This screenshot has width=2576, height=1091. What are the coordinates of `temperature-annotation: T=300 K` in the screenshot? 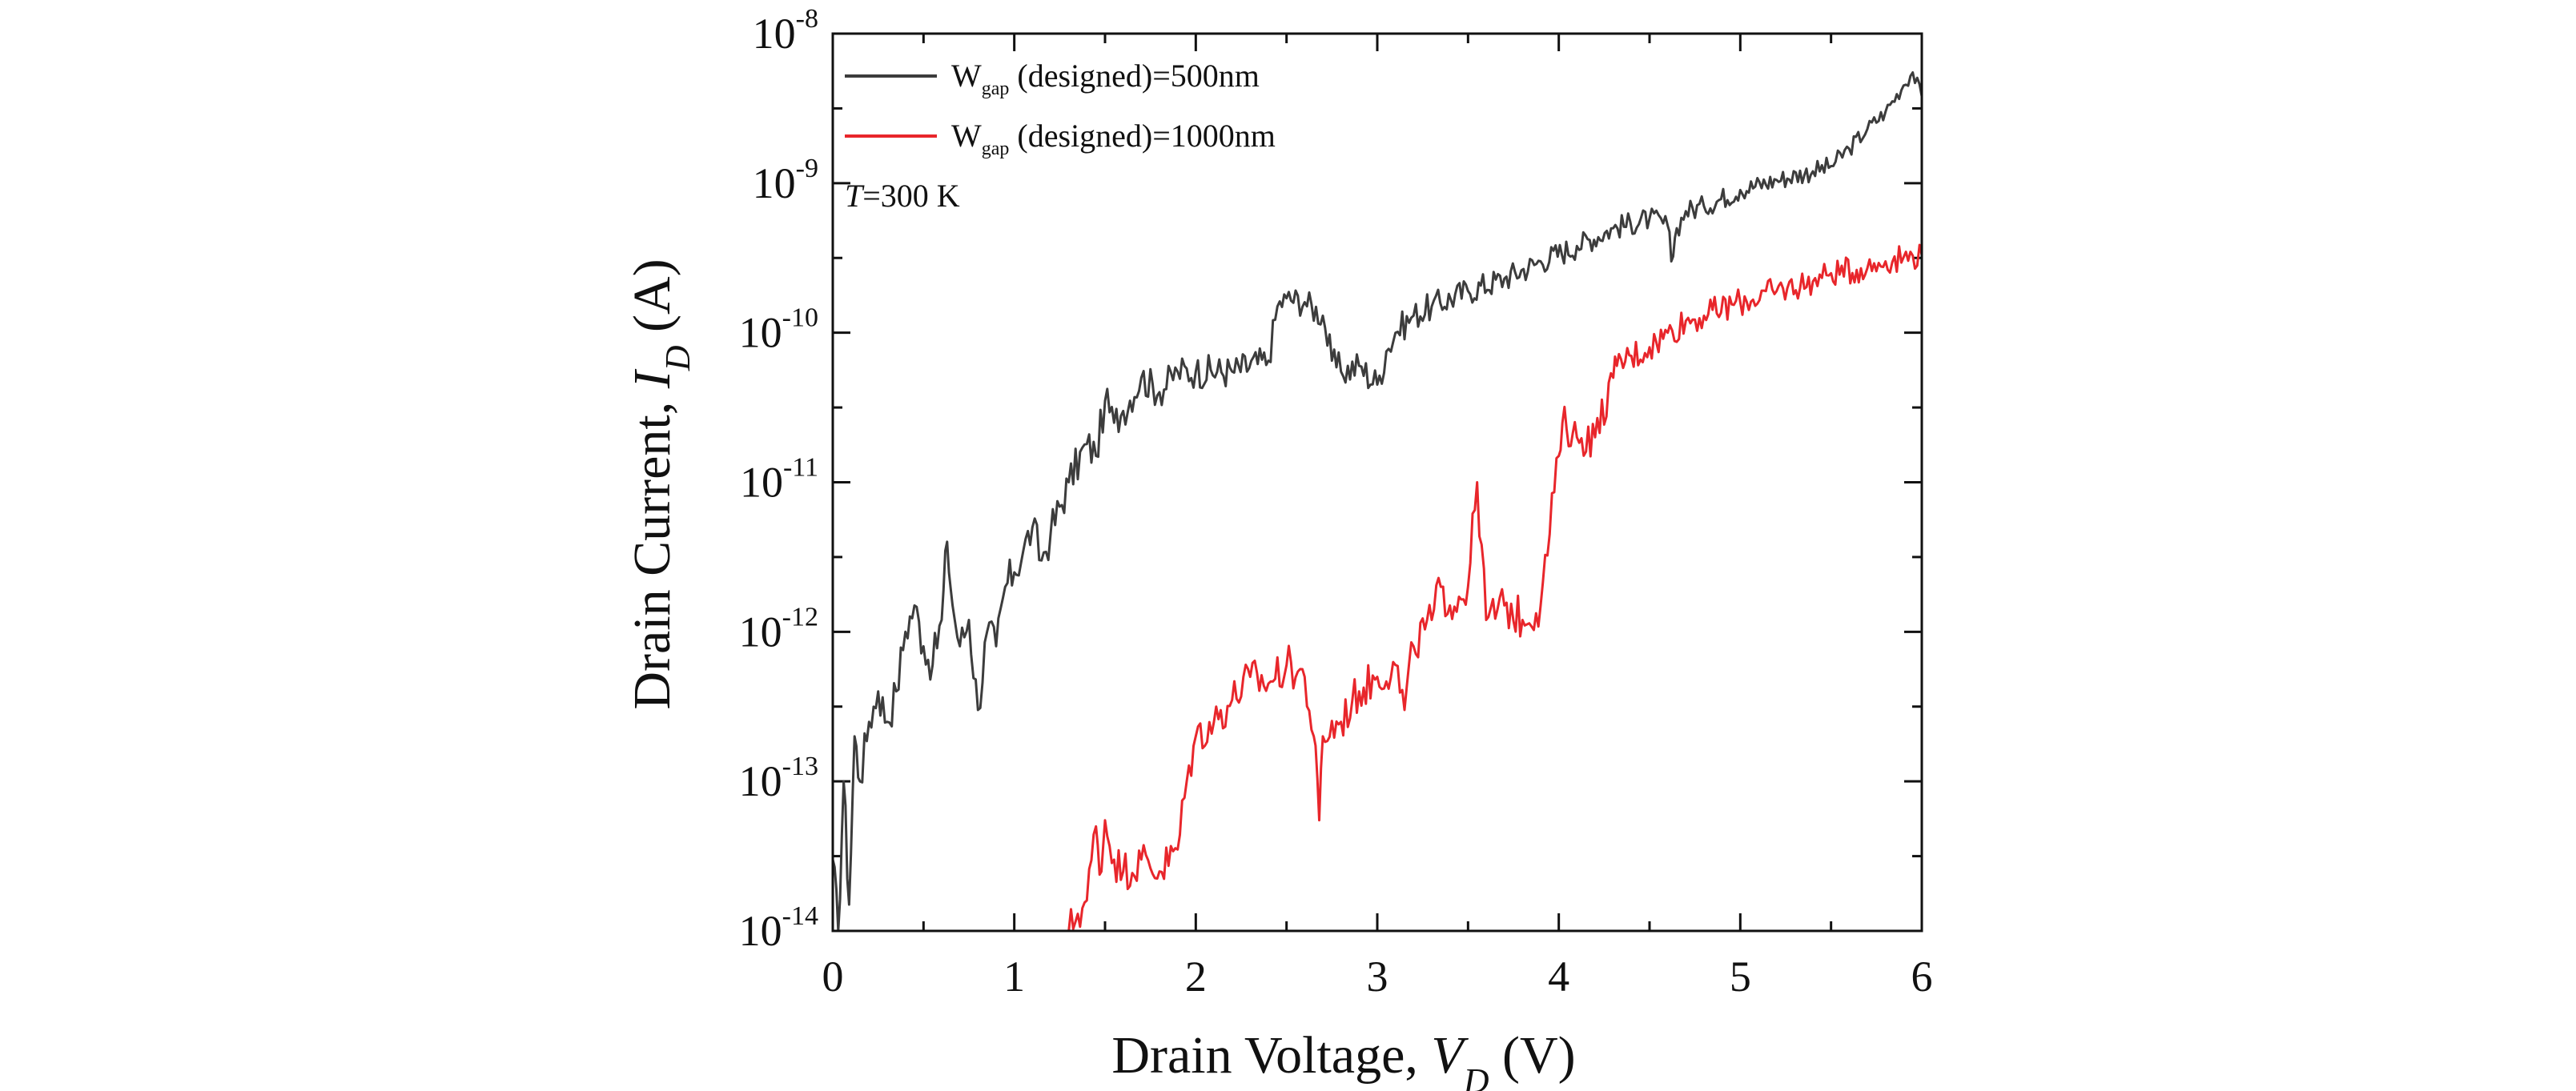 It's located at (902, 196).